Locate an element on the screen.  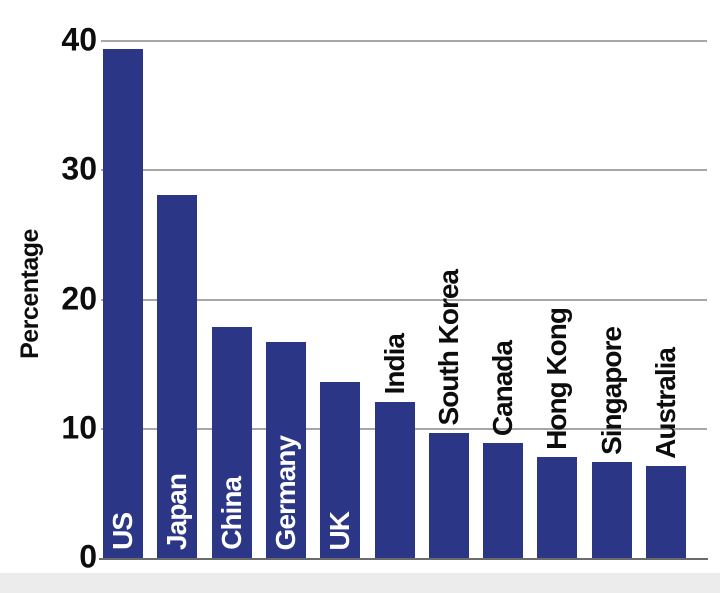
bar-label-hong-kong: Hong Kong is located at coordinates (557, 379).